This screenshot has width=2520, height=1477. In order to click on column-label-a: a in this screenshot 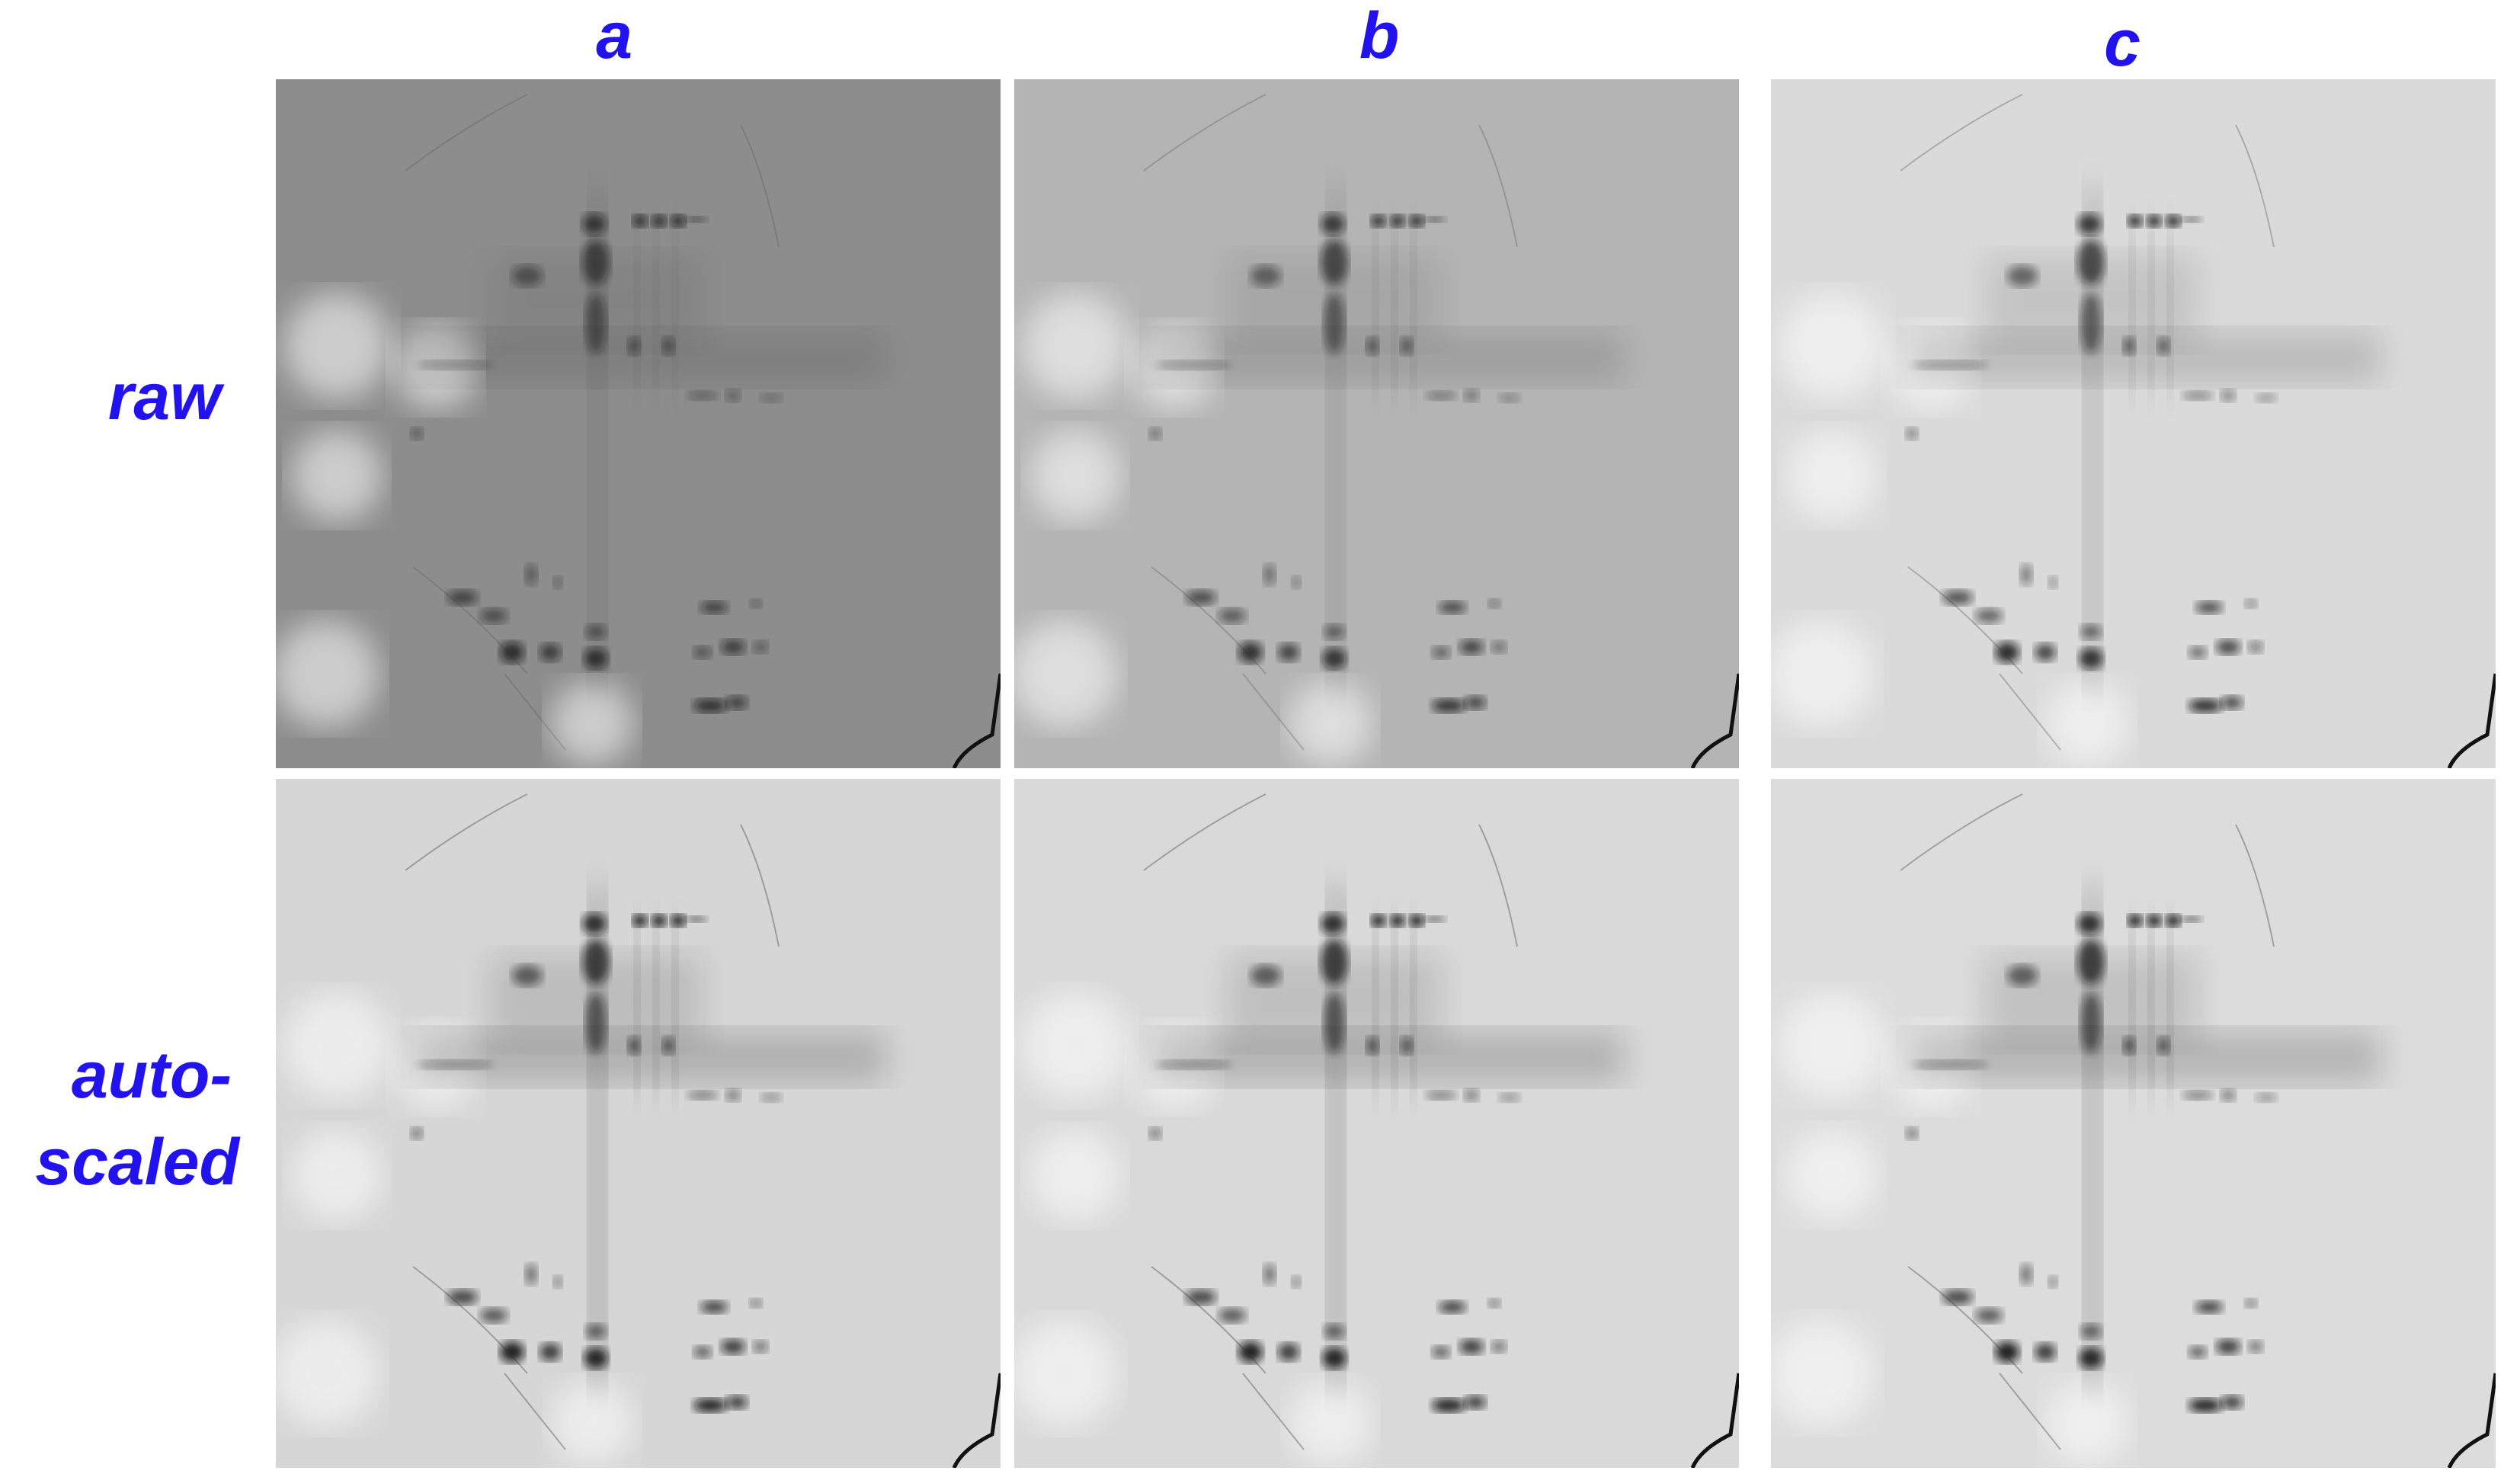, I will do `click(614, 36)`.